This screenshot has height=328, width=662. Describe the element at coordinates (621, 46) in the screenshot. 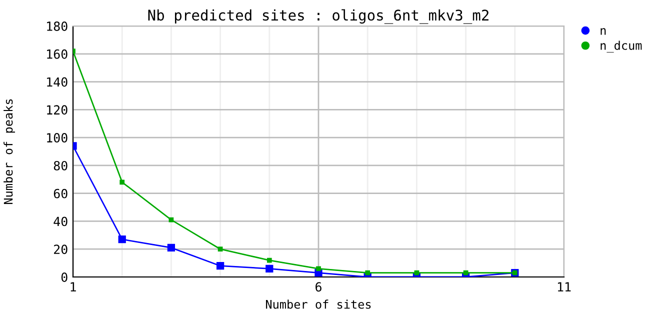

I see `legend-label: n_dcum` at that location.